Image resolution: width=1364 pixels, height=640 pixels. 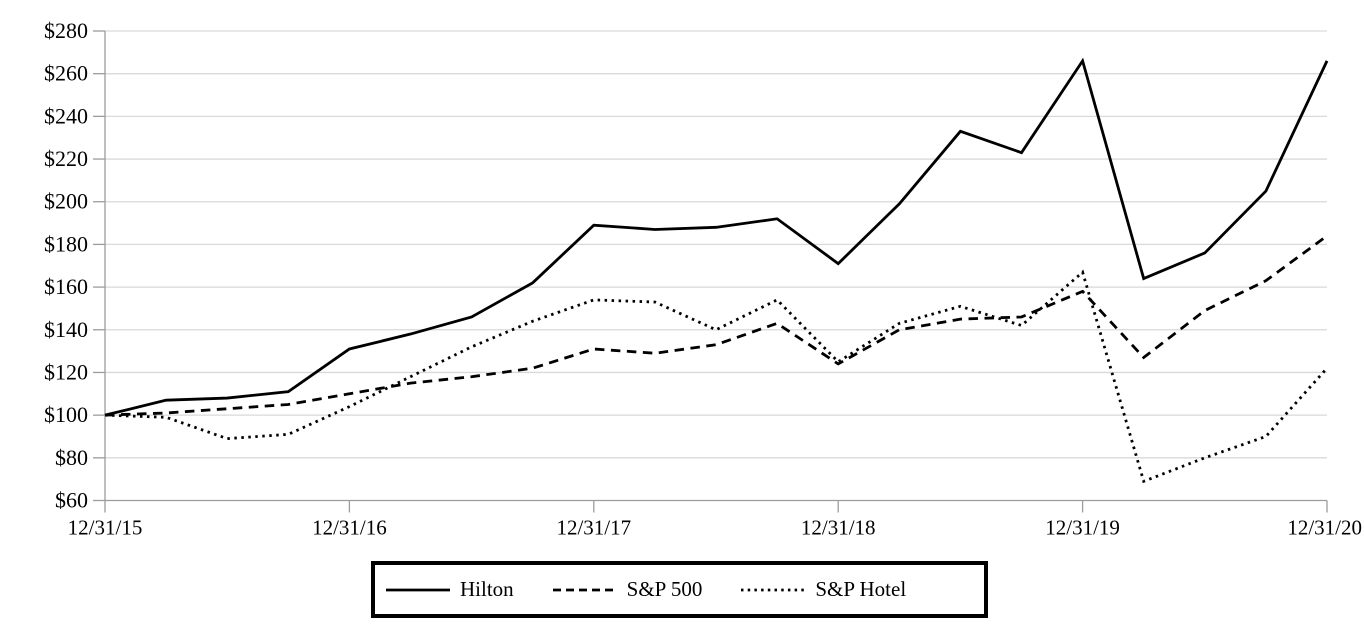 I want to click on y-axis-label: $180, so click(x=66, y=243).